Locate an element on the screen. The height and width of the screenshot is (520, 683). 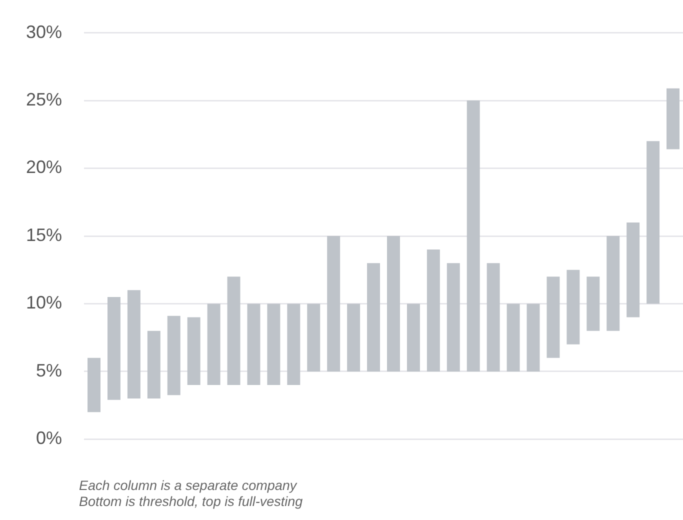
text: Each column is a separate company is located at coordinates (188, 486).